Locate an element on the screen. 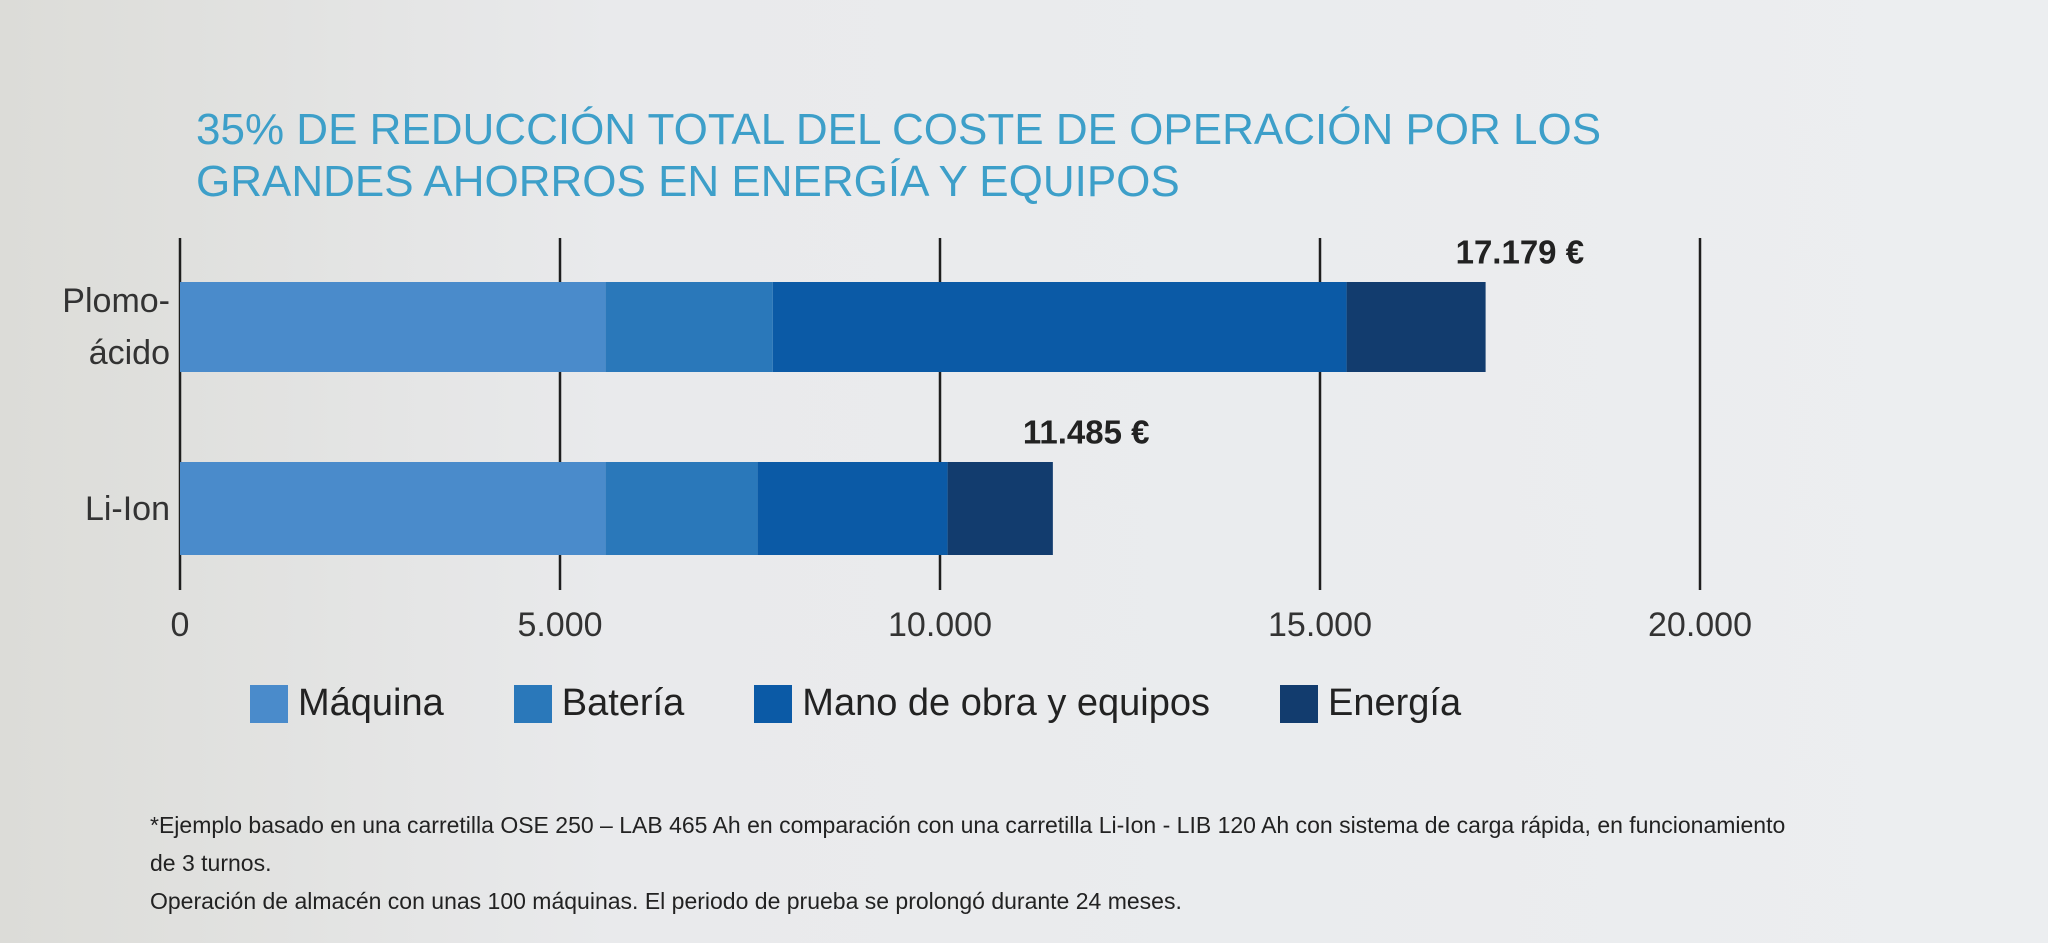 The image size is (2048, 943). x-tick-label: 5.000 is located at coordinates (559, 625).